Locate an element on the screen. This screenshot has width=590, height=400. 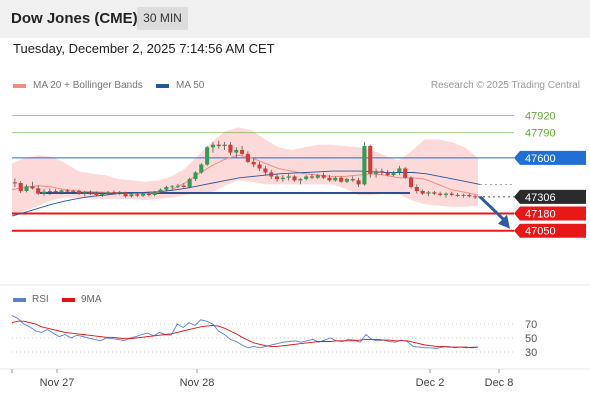
time-tick-label: Dec 2 is located at coordinates (430, 383).